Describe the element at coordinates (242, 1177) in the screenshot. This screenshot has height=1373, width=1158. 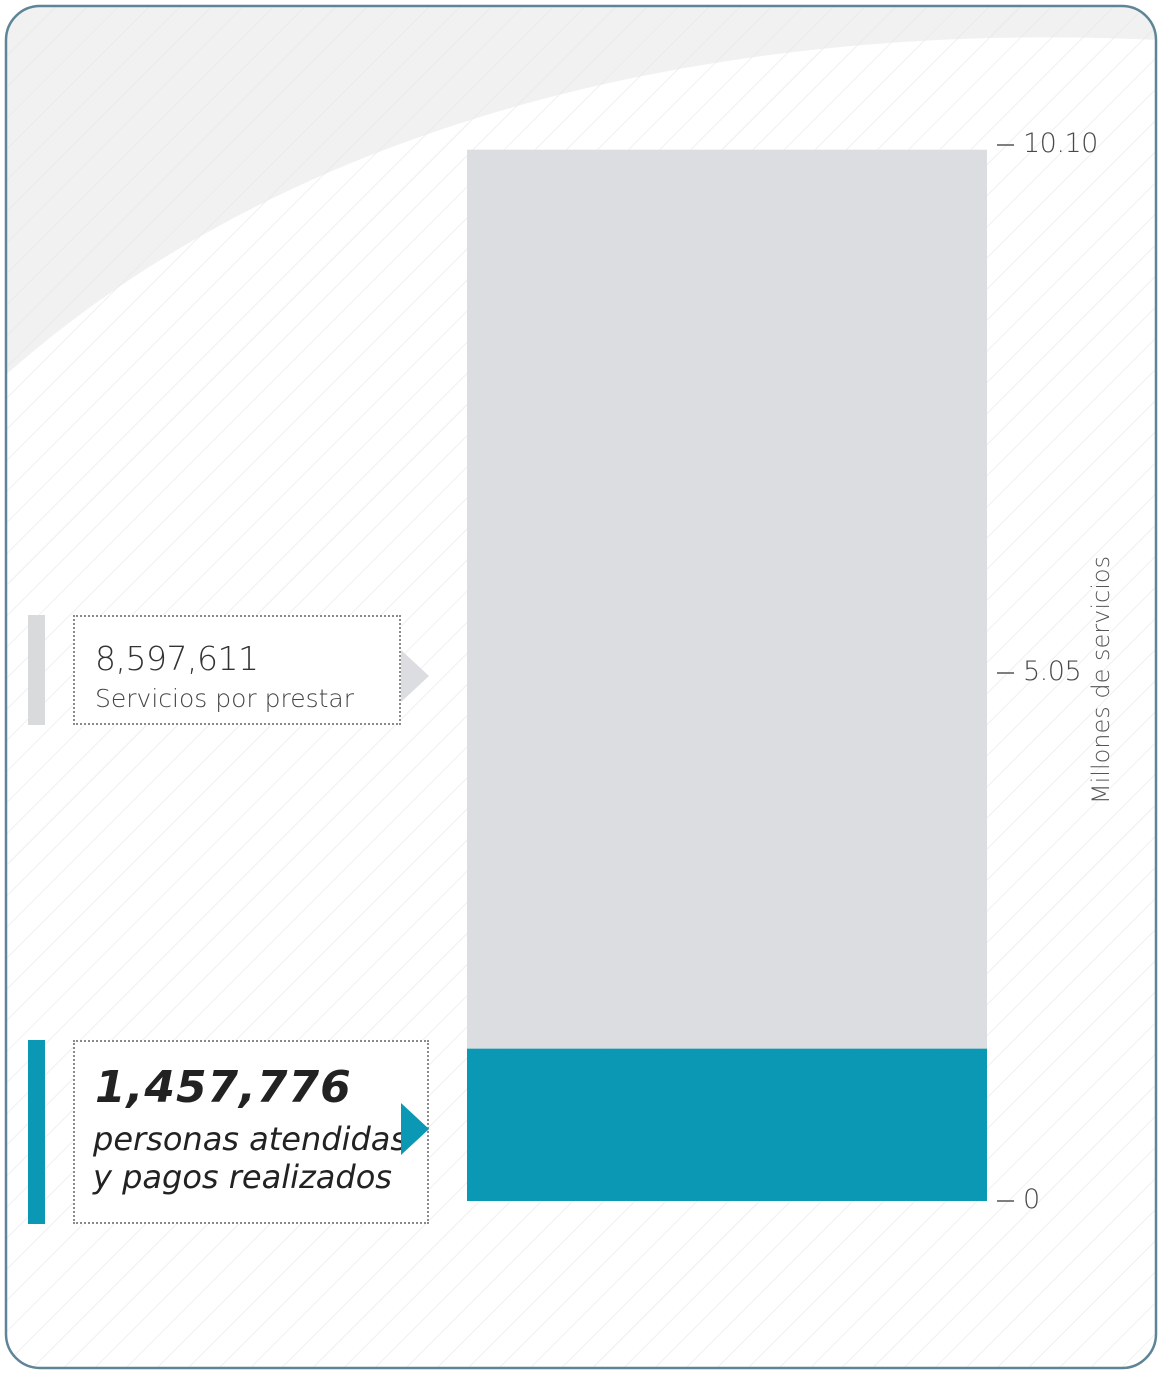
I see `callout-label-line2: y pagos realizados` at that location.